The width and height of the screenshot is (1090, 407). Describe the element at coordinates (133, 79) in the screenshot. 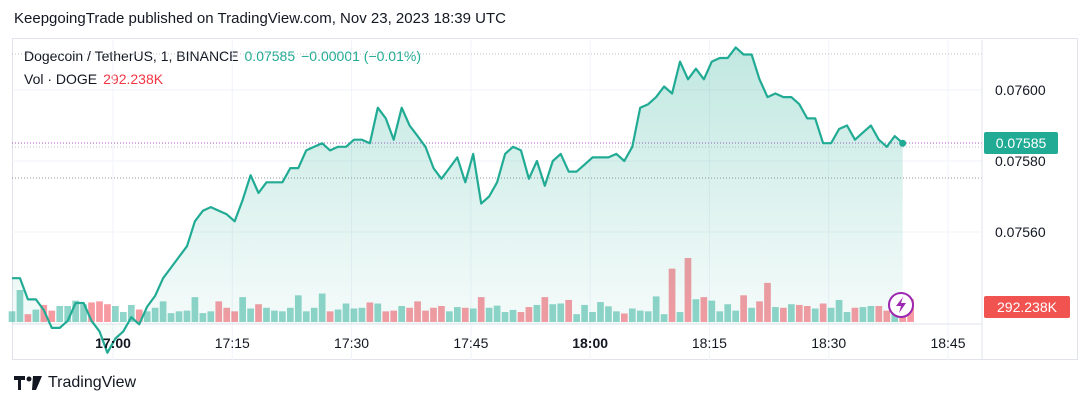

I see `volume-value: 292.238K` at that location.